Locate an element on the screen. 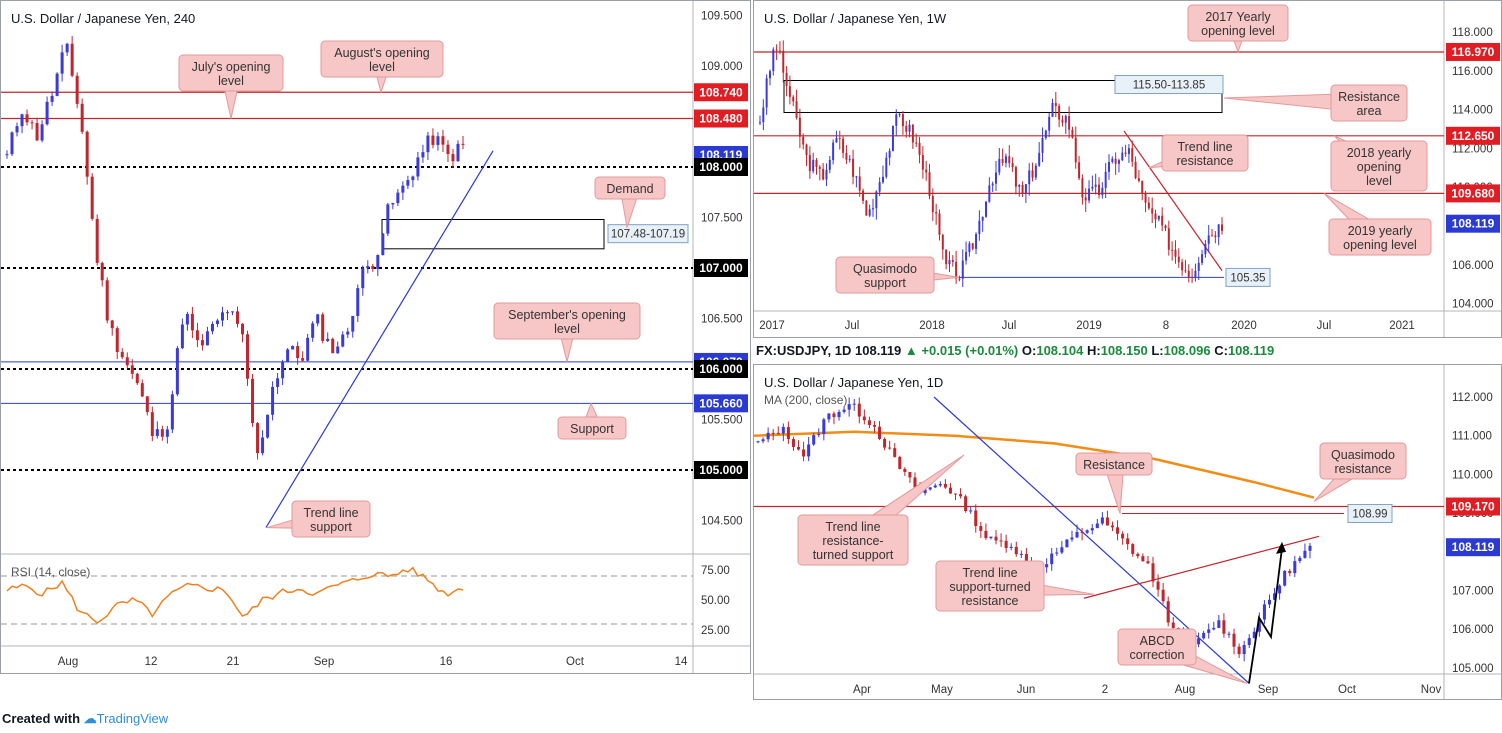 This screenshot has height=733, width=1502. p1-price-badge-bg is located at coordinates (721, 268).